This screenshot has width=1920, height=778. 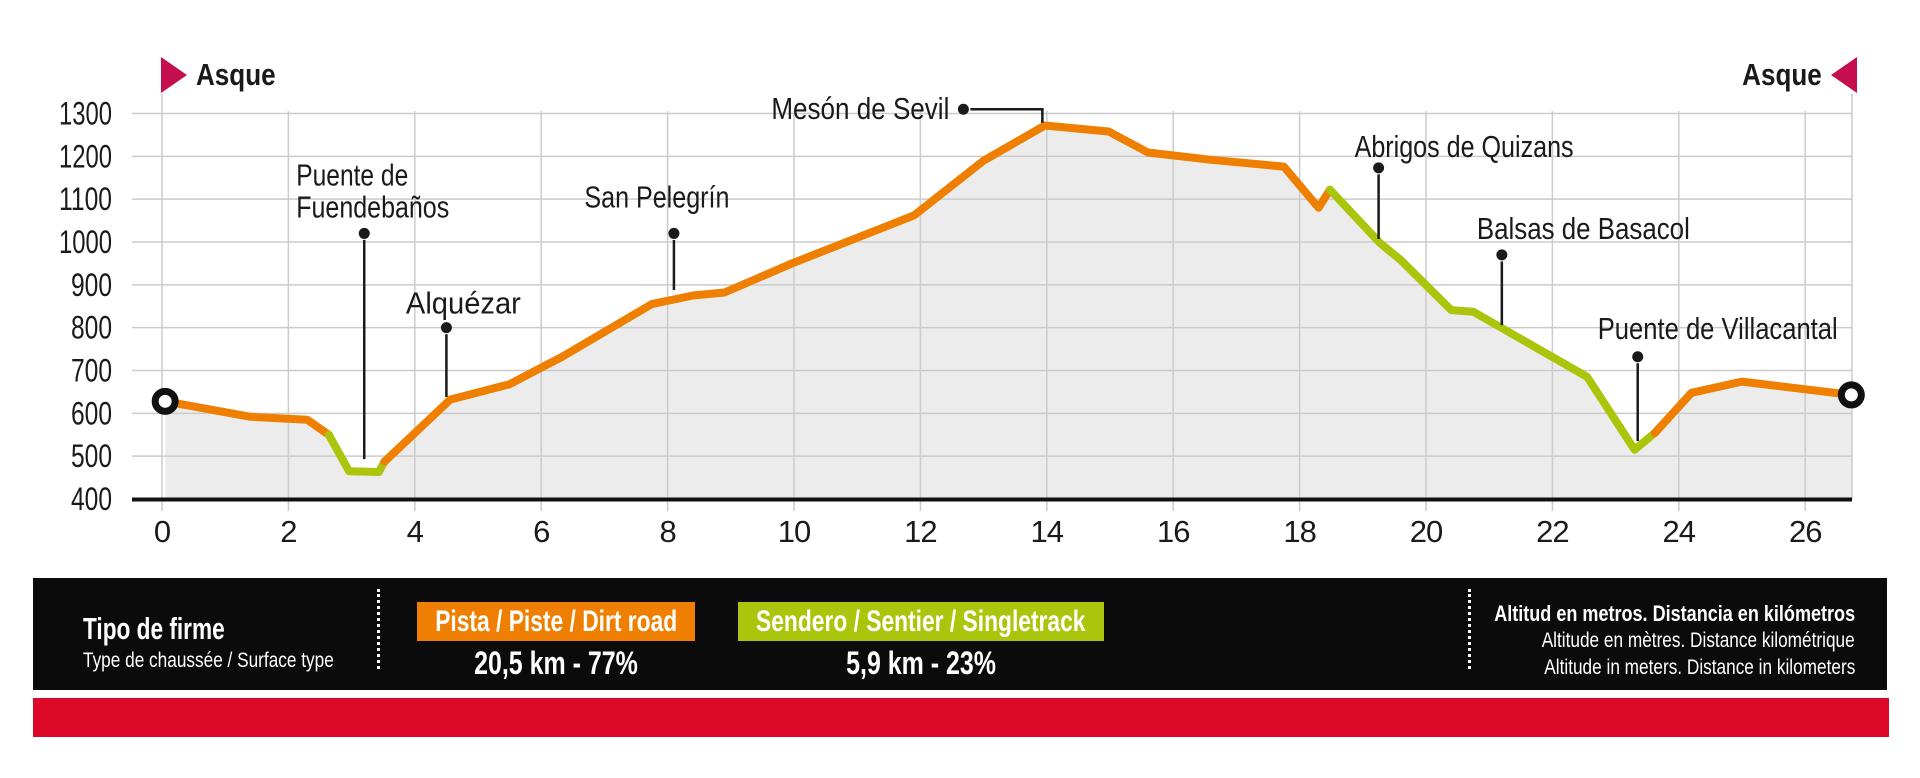 What do you see at coordinates (162, 531) in the screenshot?
I see `x-tick-label: 0` at bounding box center [162, 531].